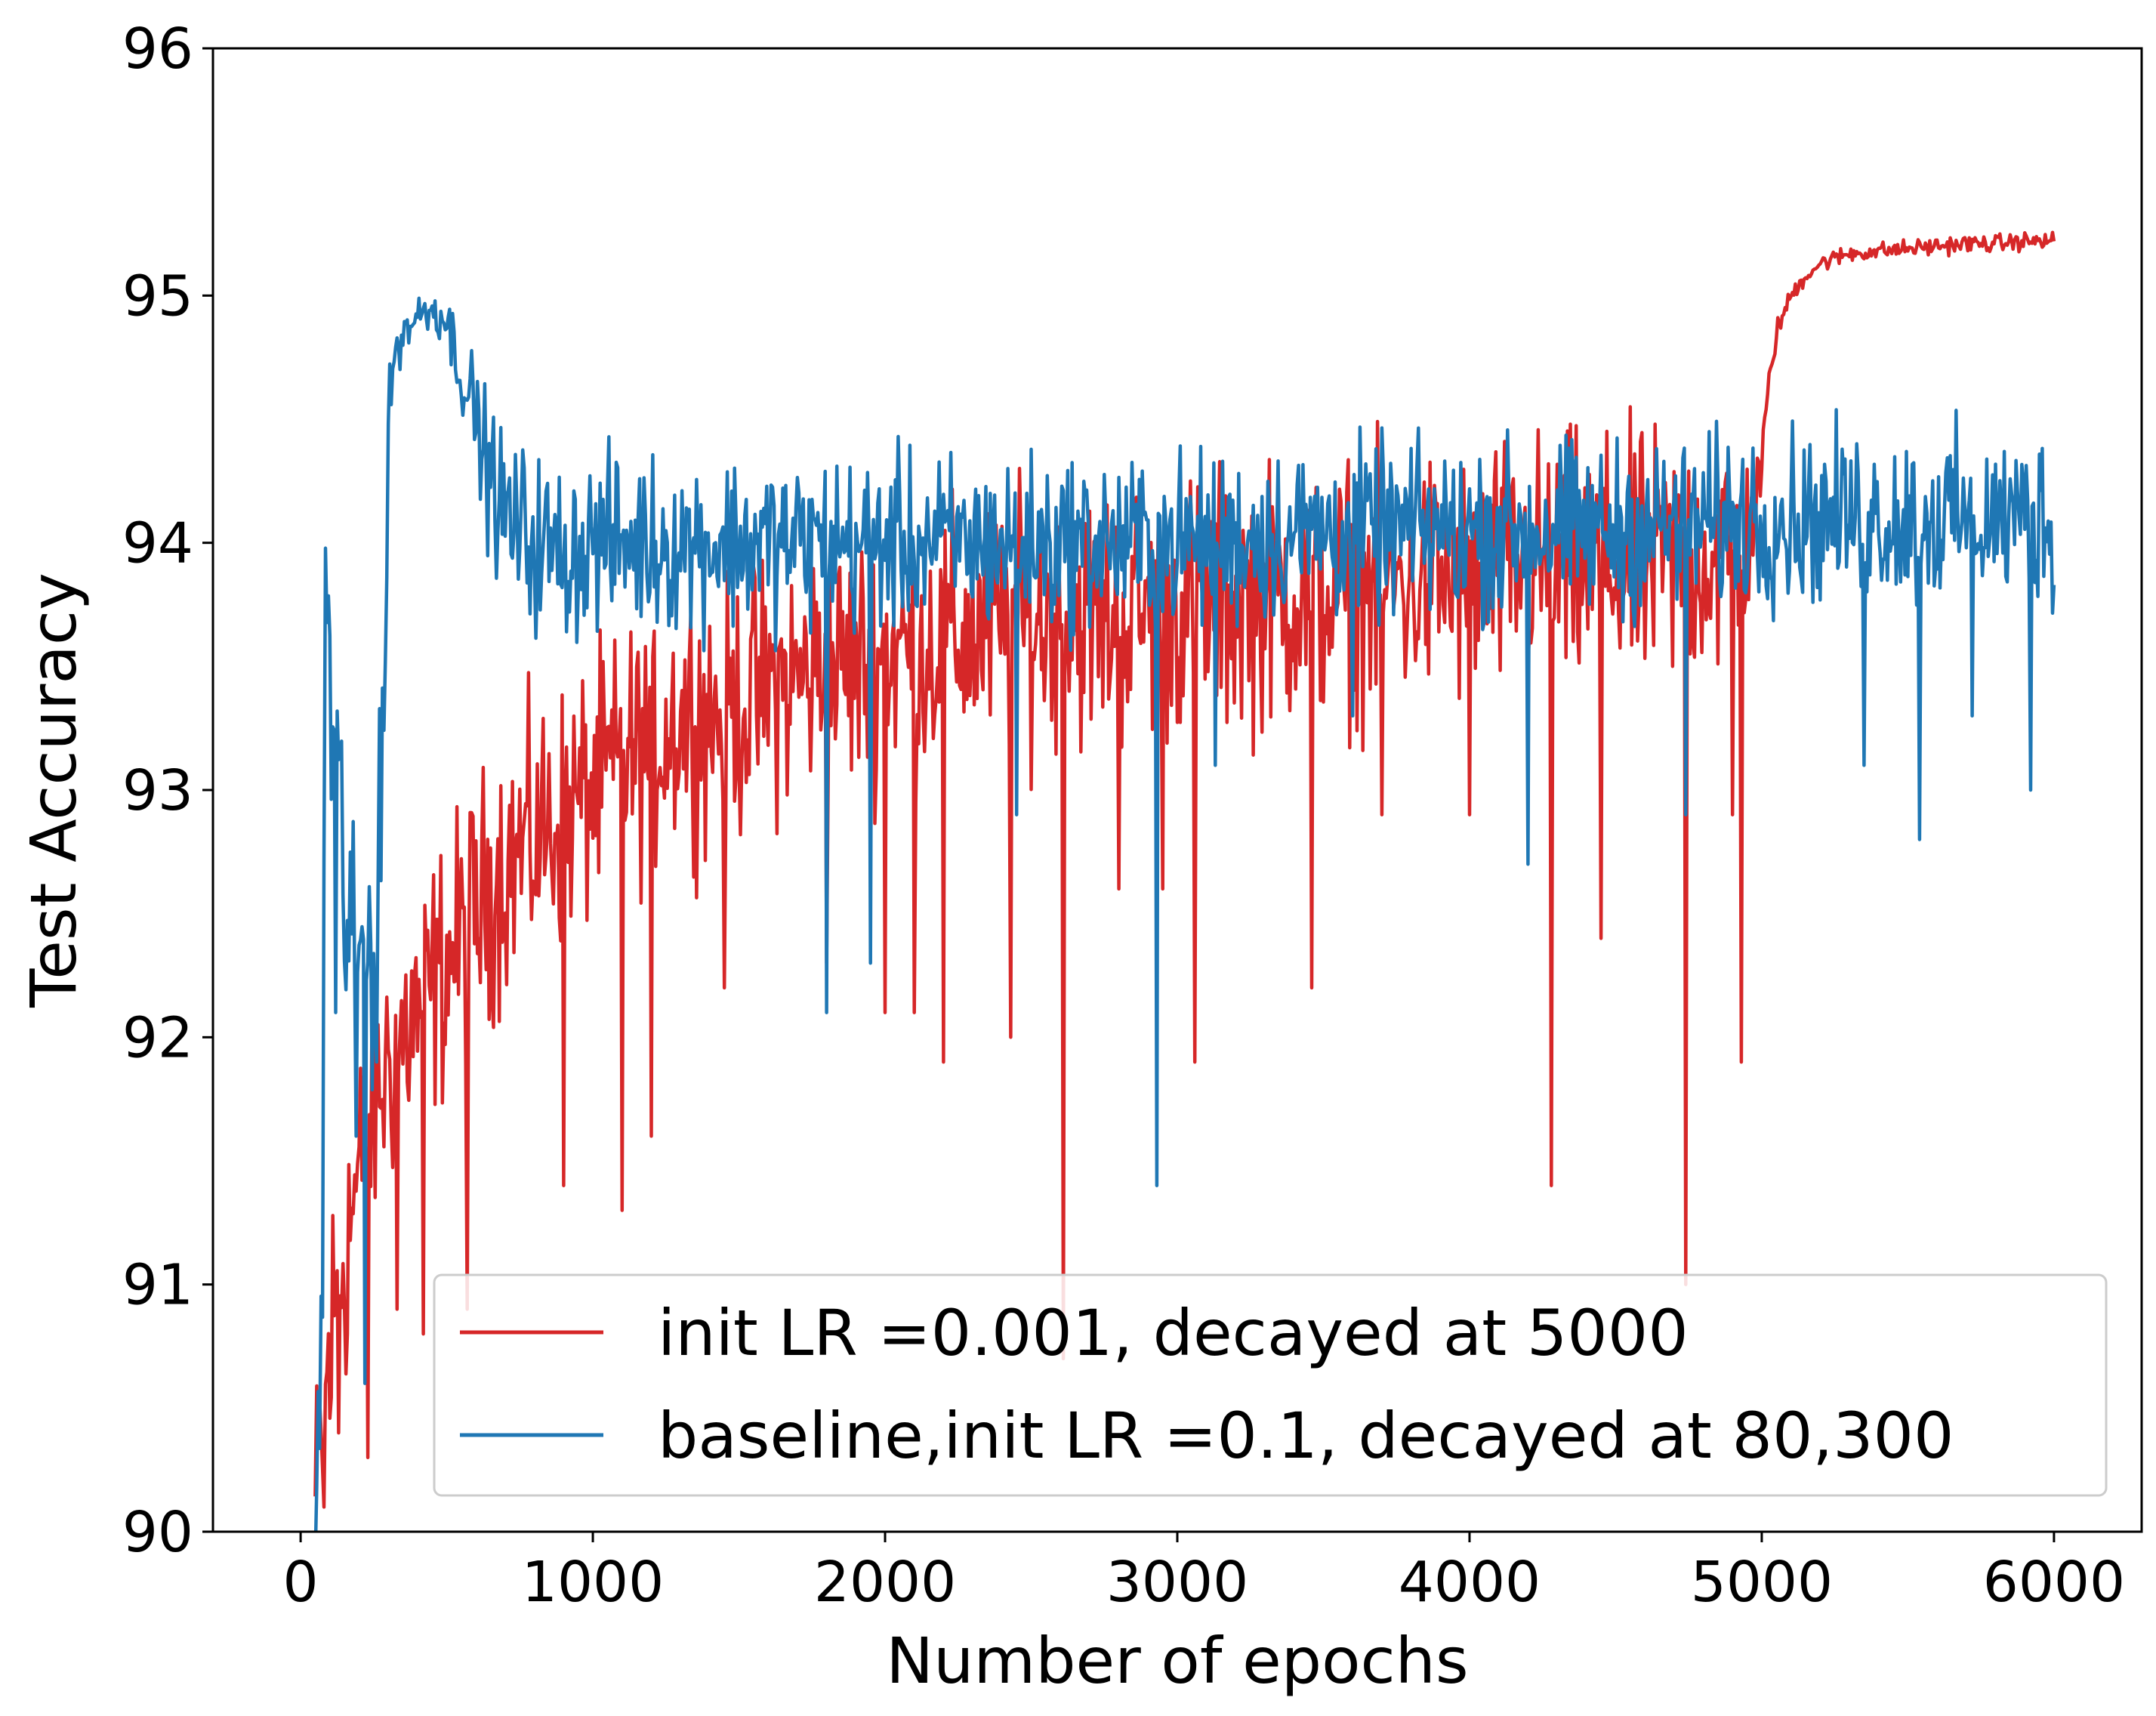 The width and height of the screenshot is (2156, 1716). I want to click on y-tick-label: 92, so click(157, 1037).